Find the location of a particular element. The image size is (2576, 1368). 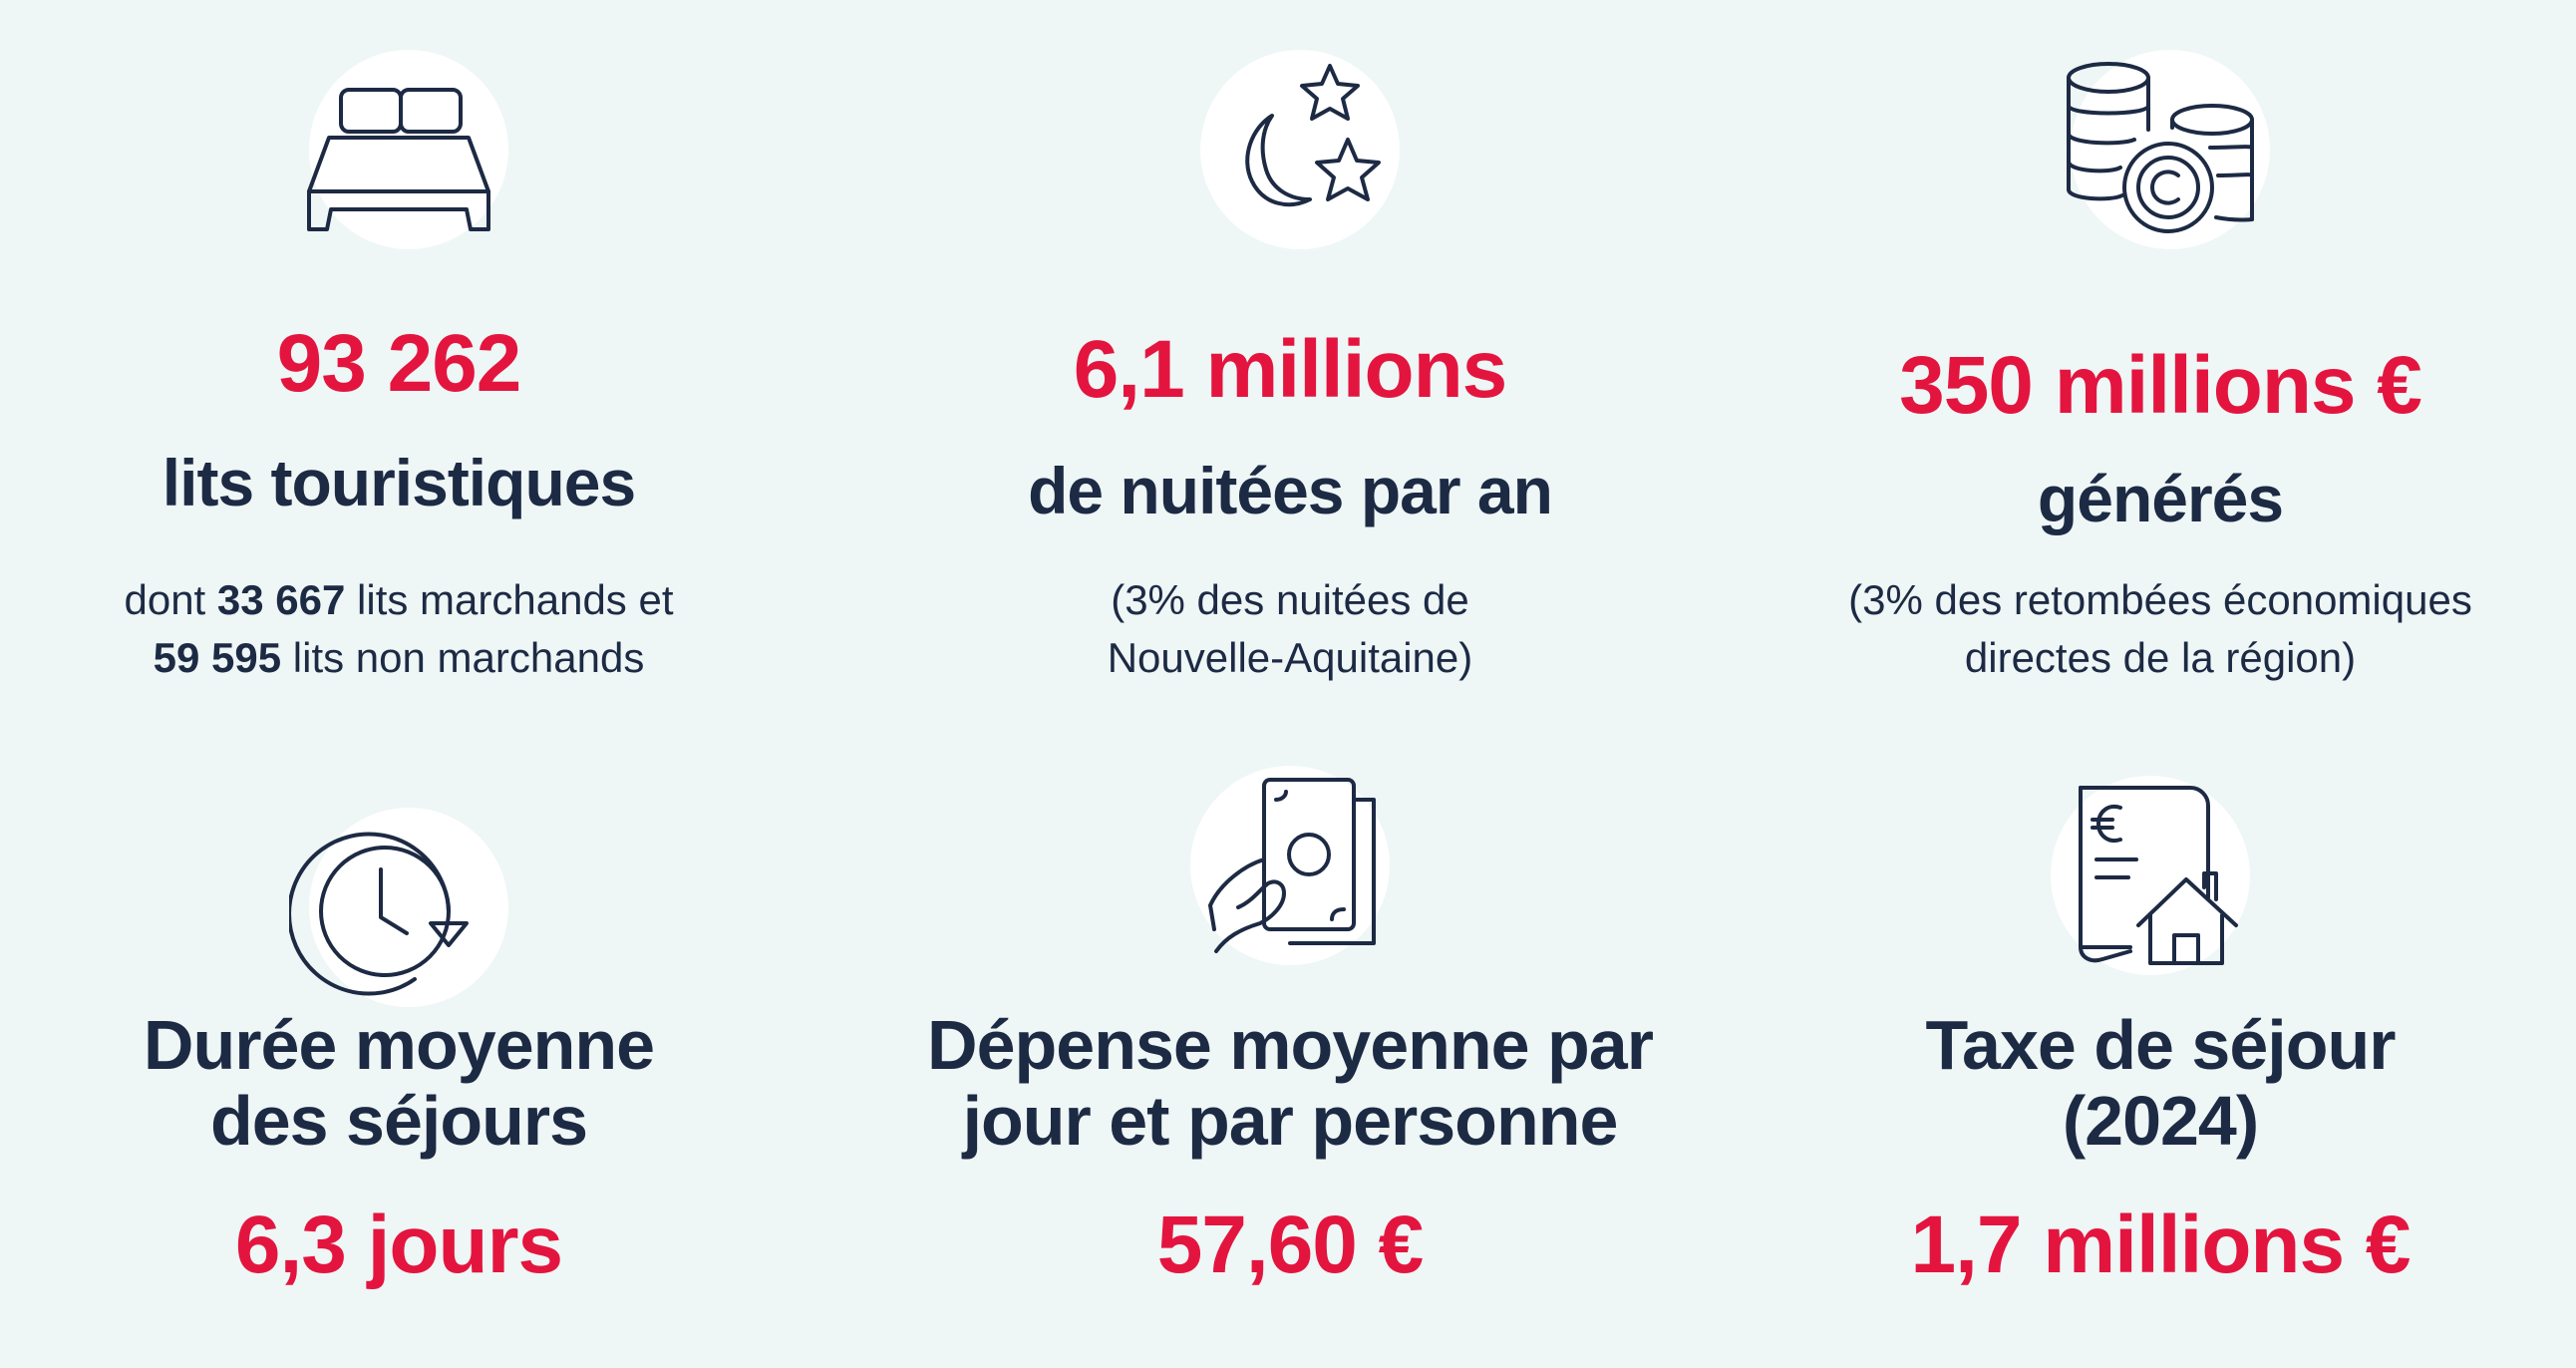

note-text: dont is located at coordinates (170, 600).